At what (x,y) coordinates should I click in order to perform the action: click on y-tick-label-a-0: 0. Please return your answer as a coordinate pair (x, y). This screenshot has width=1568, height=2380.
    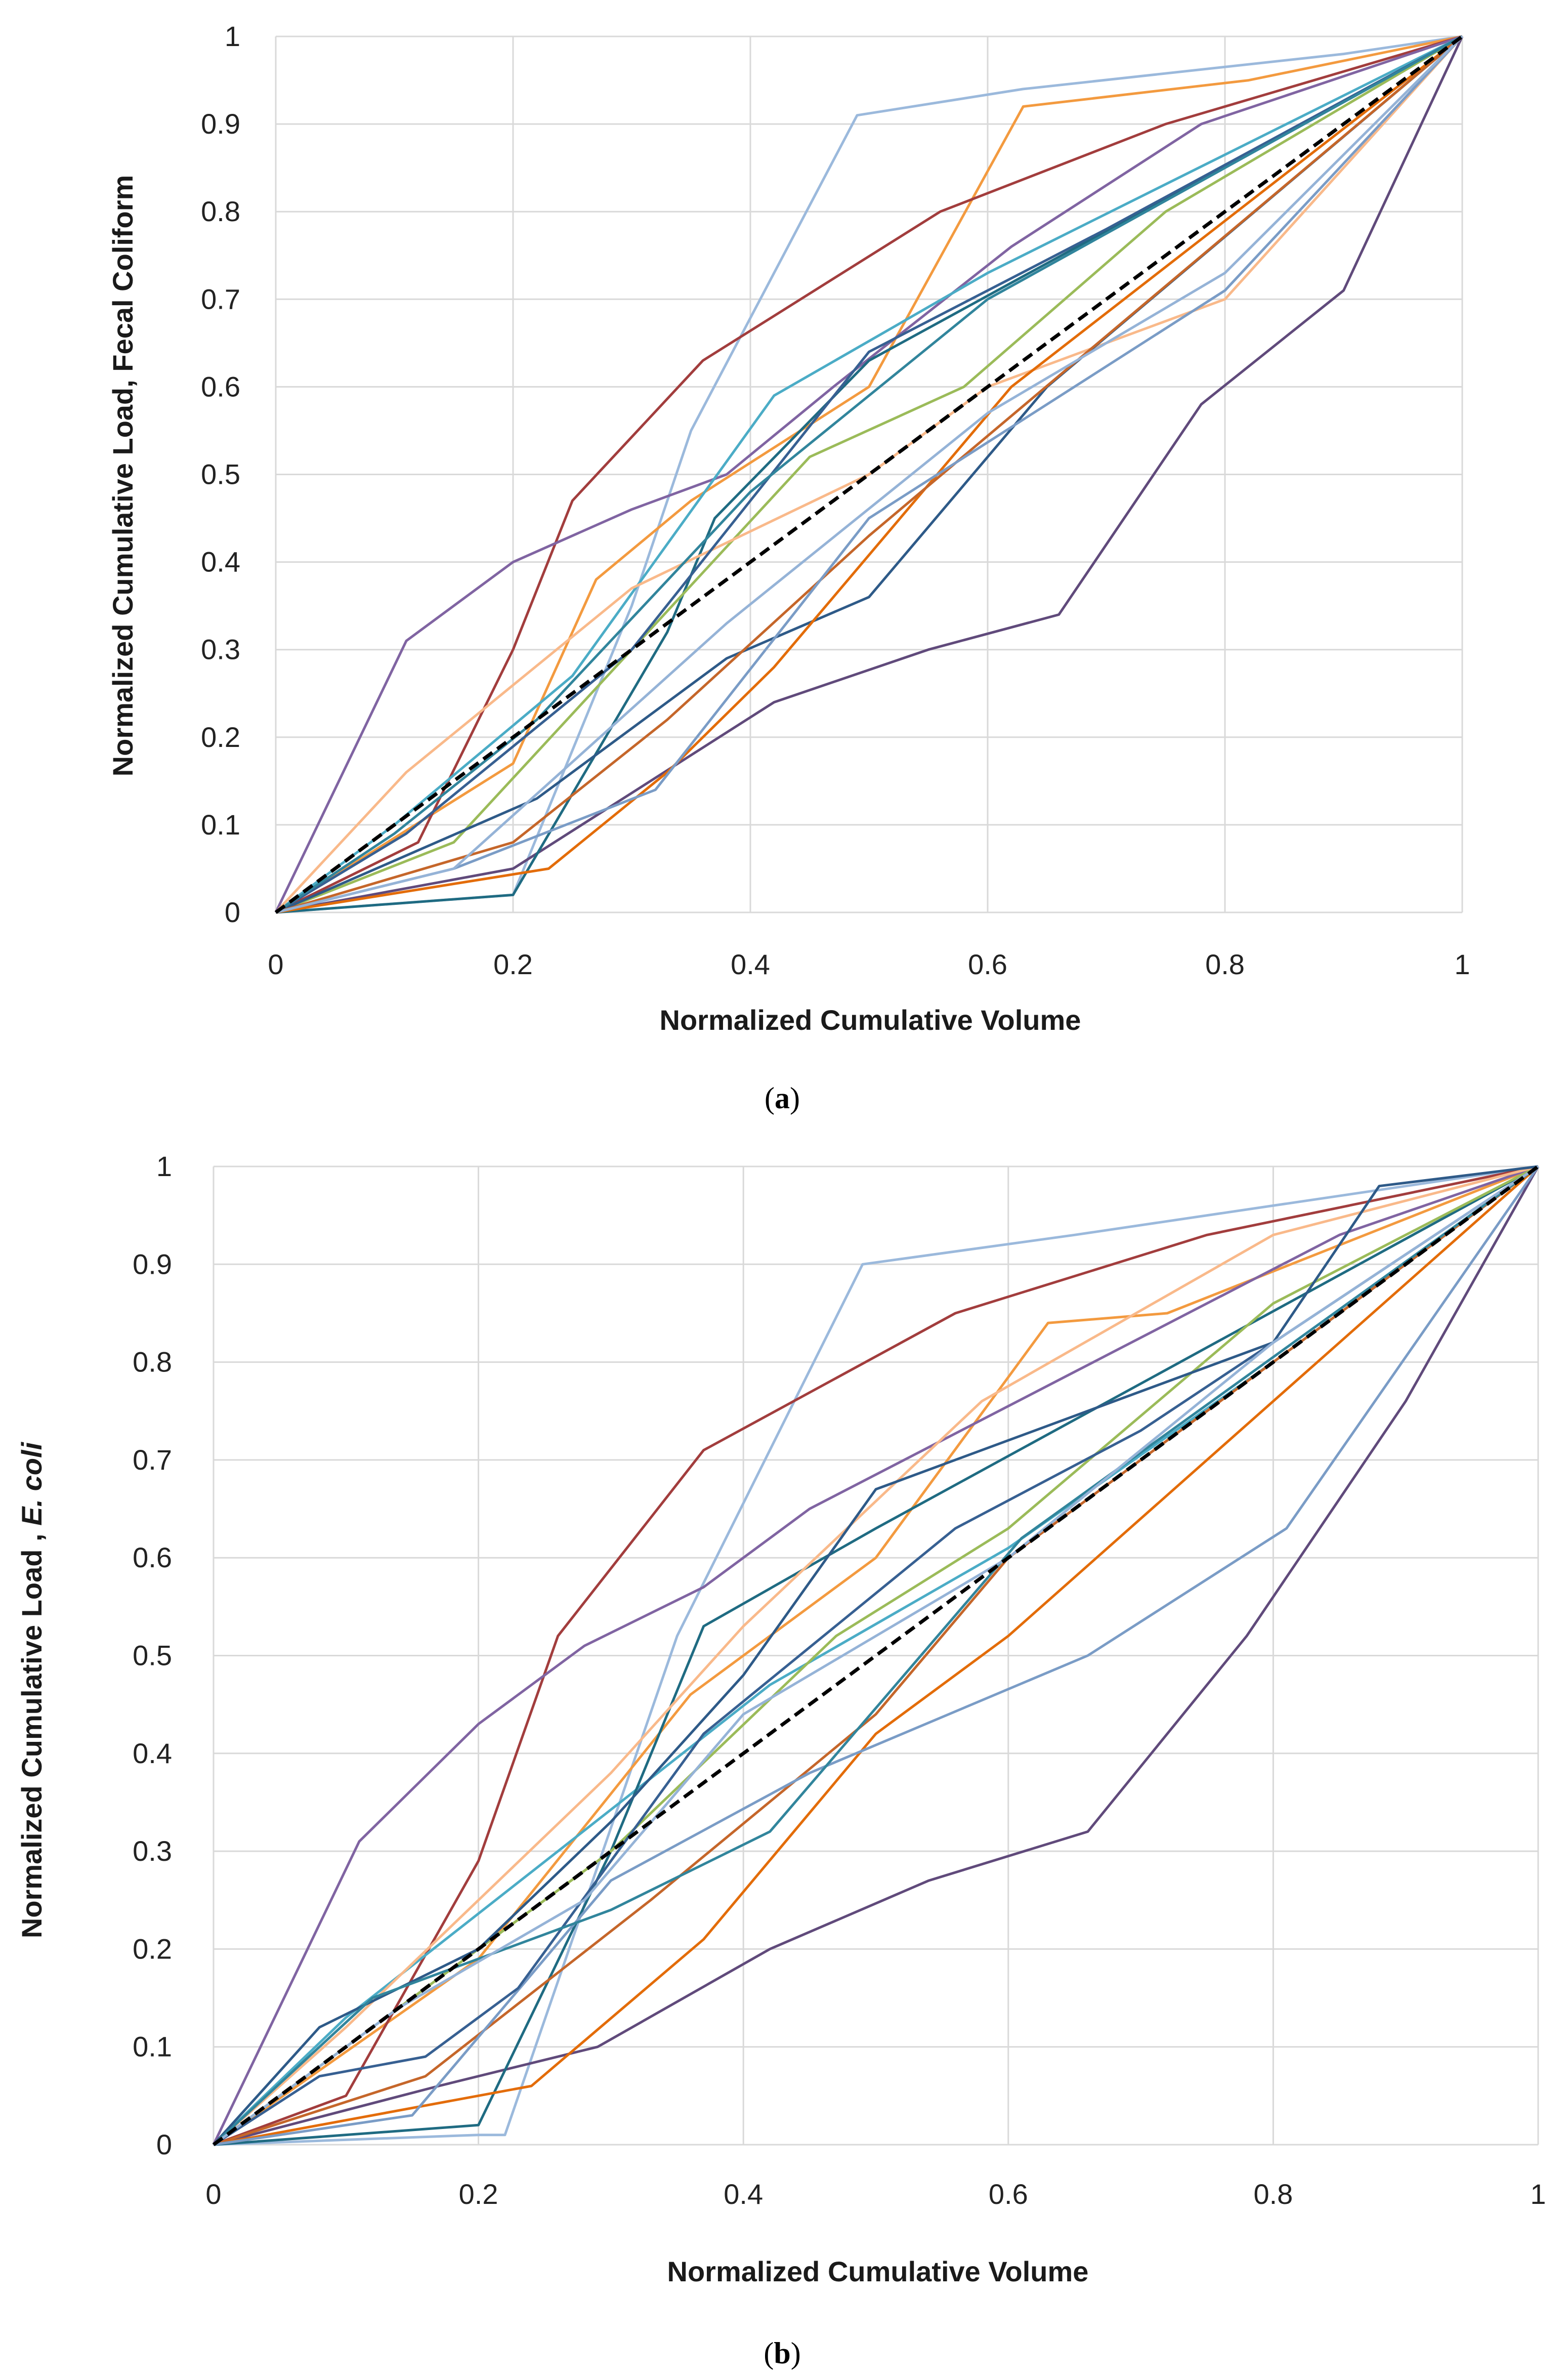
    Looking at the image, I should click on (232, 912).